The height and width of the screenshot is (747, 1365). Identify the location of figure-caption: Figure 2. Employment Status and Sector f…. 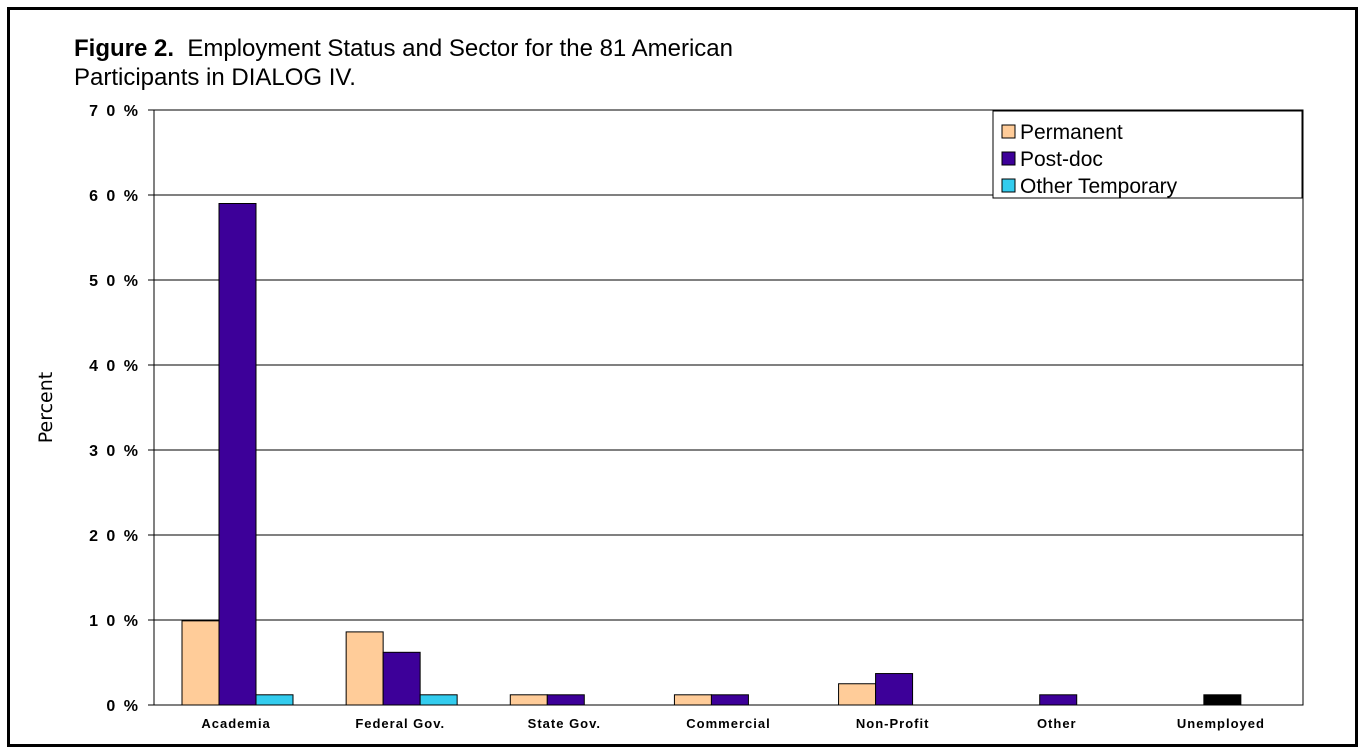
(524, 63).